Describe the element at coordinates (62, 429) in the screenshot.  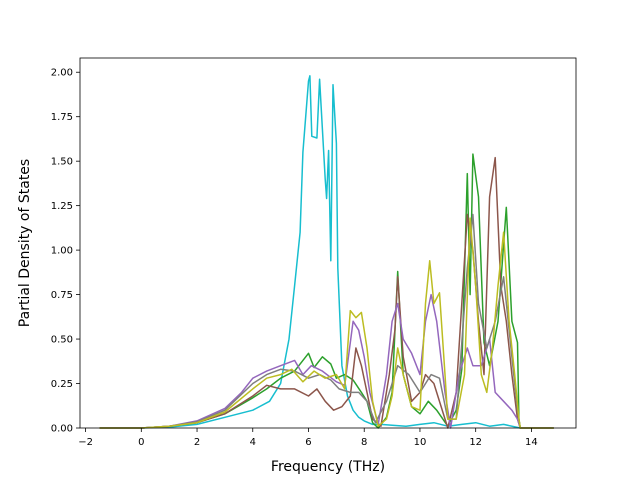
I see `y-tick-label: 0.00` at that location.